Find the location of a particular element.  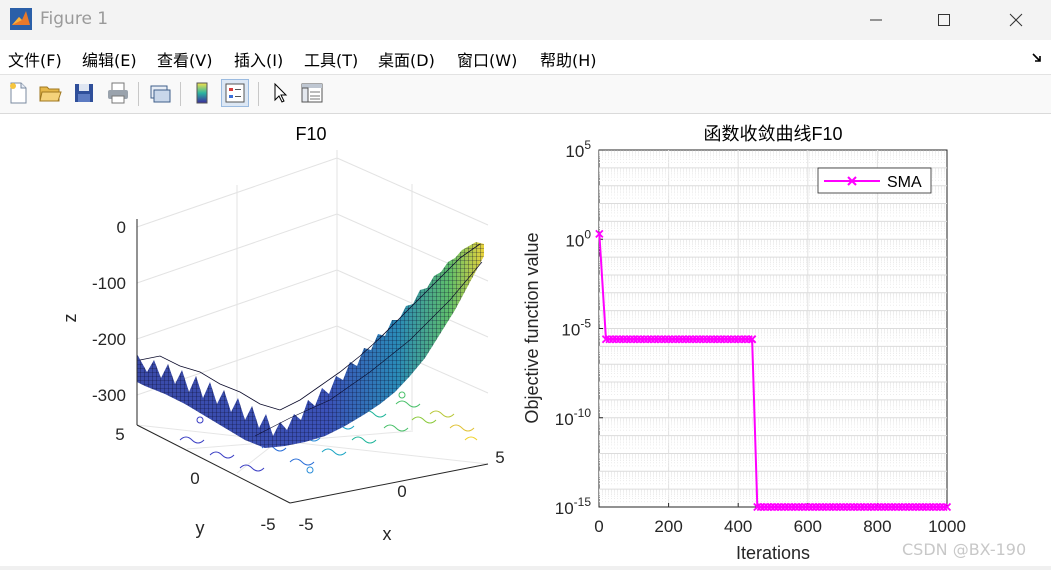

z-tick-label: -300 is located at coordinates (109, 395).